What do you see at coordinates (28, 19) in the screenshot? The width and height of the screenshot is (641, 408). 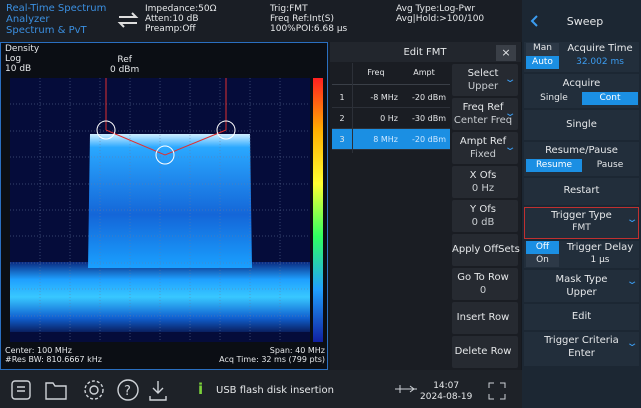 I see `mode-line: Analyzer` at bounding box center [28, 19].